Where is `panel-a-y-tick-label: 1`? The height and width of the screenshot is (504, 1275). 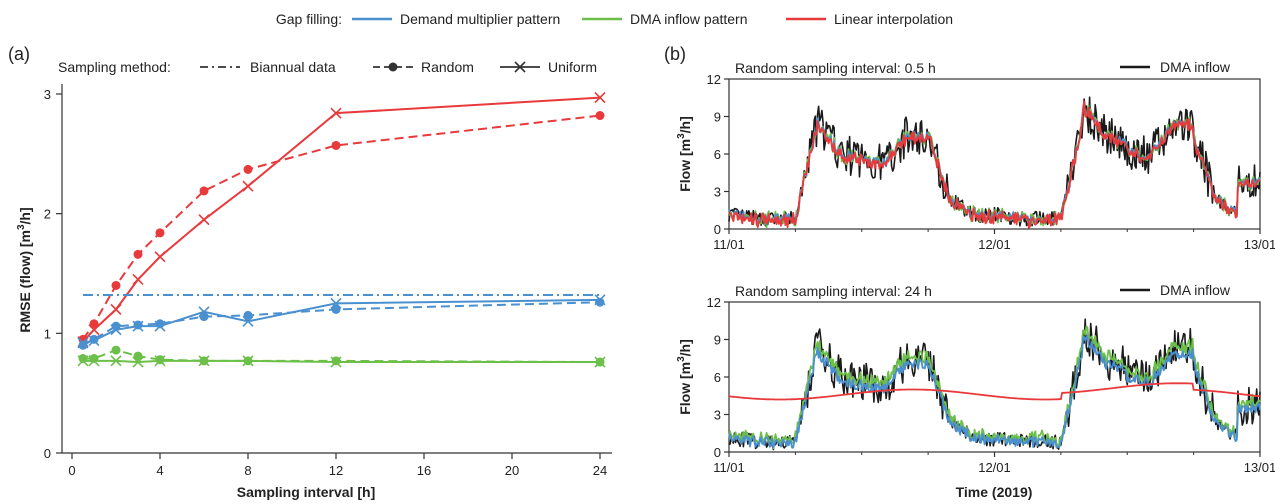
panel-a-y-tick-label: 1 is located at coordinates (47, 333).